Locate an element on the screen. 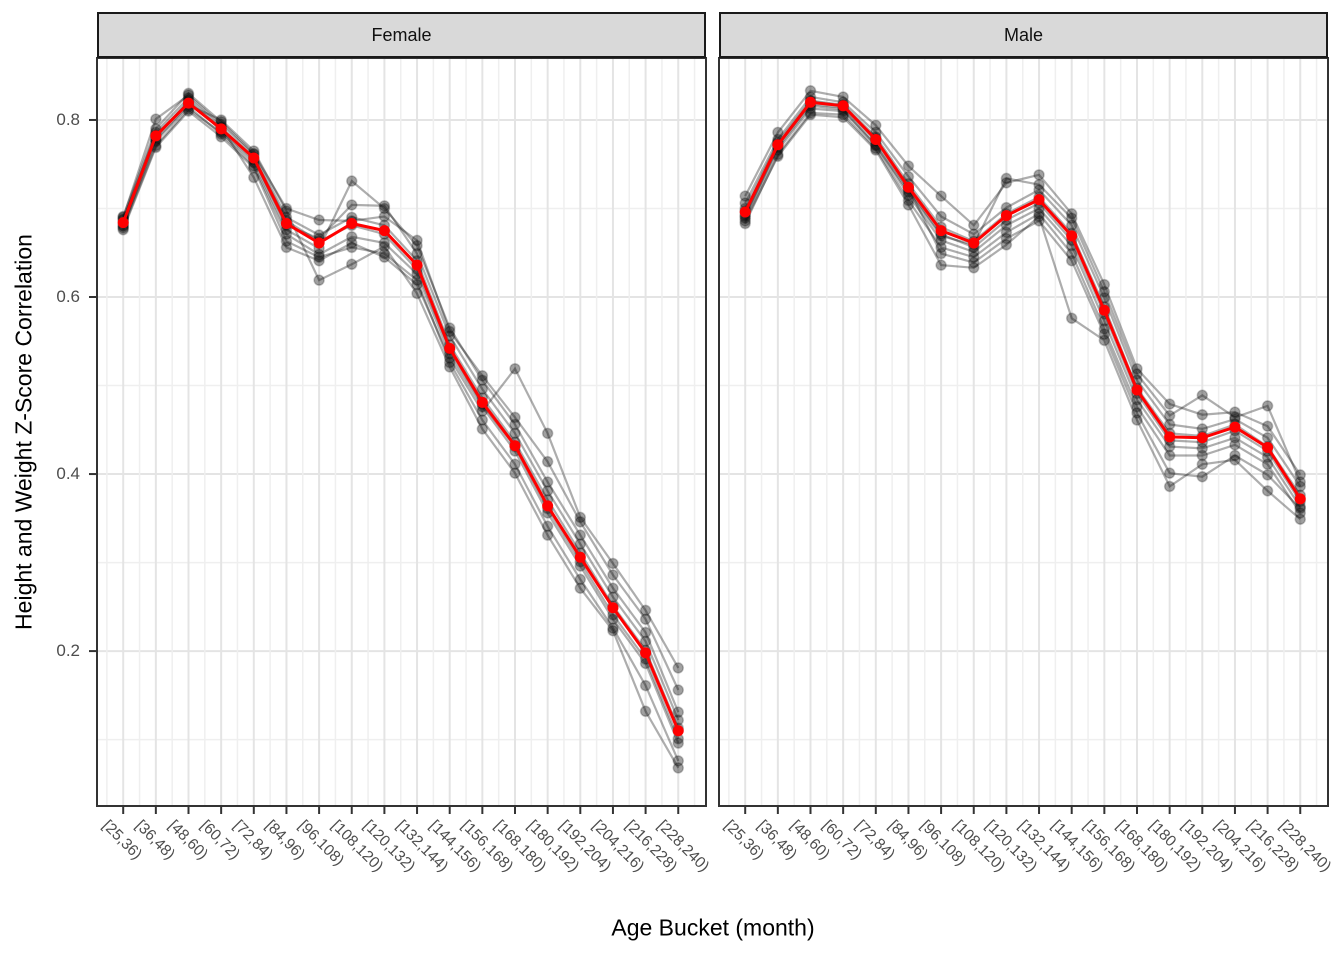 Image resolution: width=1344 pixels, height=960 pixels. x-axis-title: Age Bucket (month) is located at coordinates (713, 927).